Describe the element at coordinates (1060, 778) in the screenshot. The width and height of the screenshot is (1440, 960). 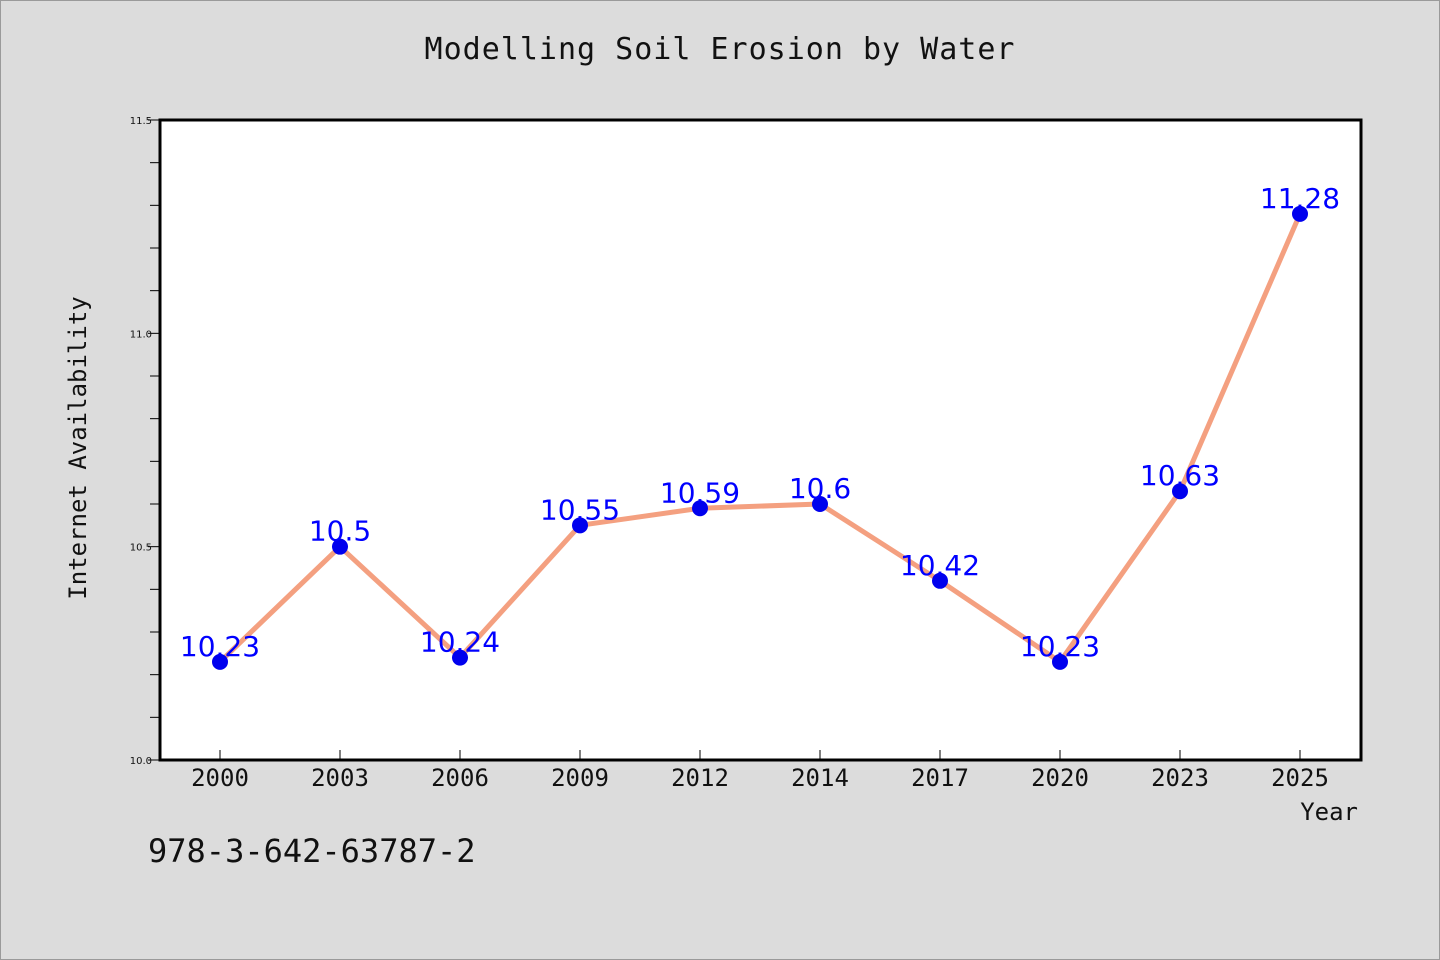
I see `x-tick-label: 2020` at that location.